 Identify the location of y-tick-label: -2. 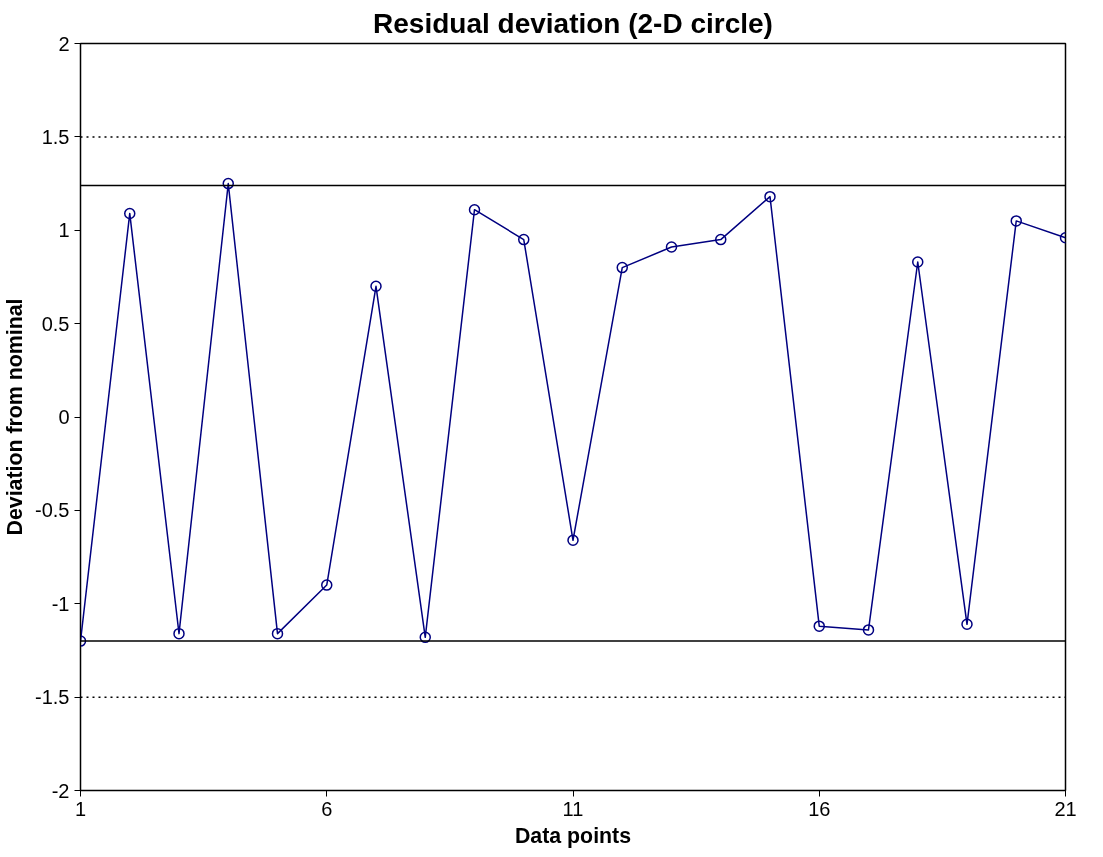
(60, 790).